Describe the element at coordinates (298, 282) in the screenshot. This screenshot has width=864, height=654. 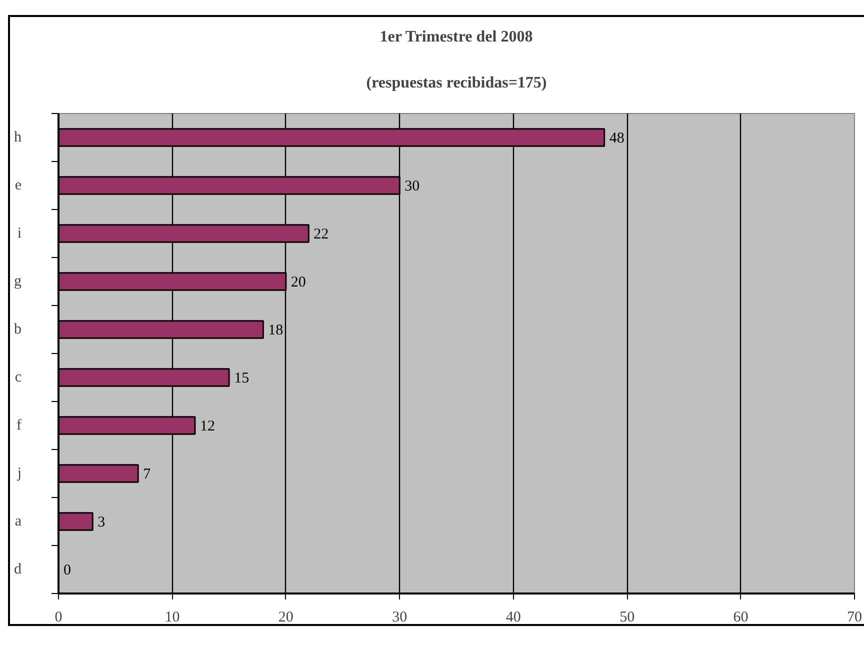
I see `data-label: 20` at that location.